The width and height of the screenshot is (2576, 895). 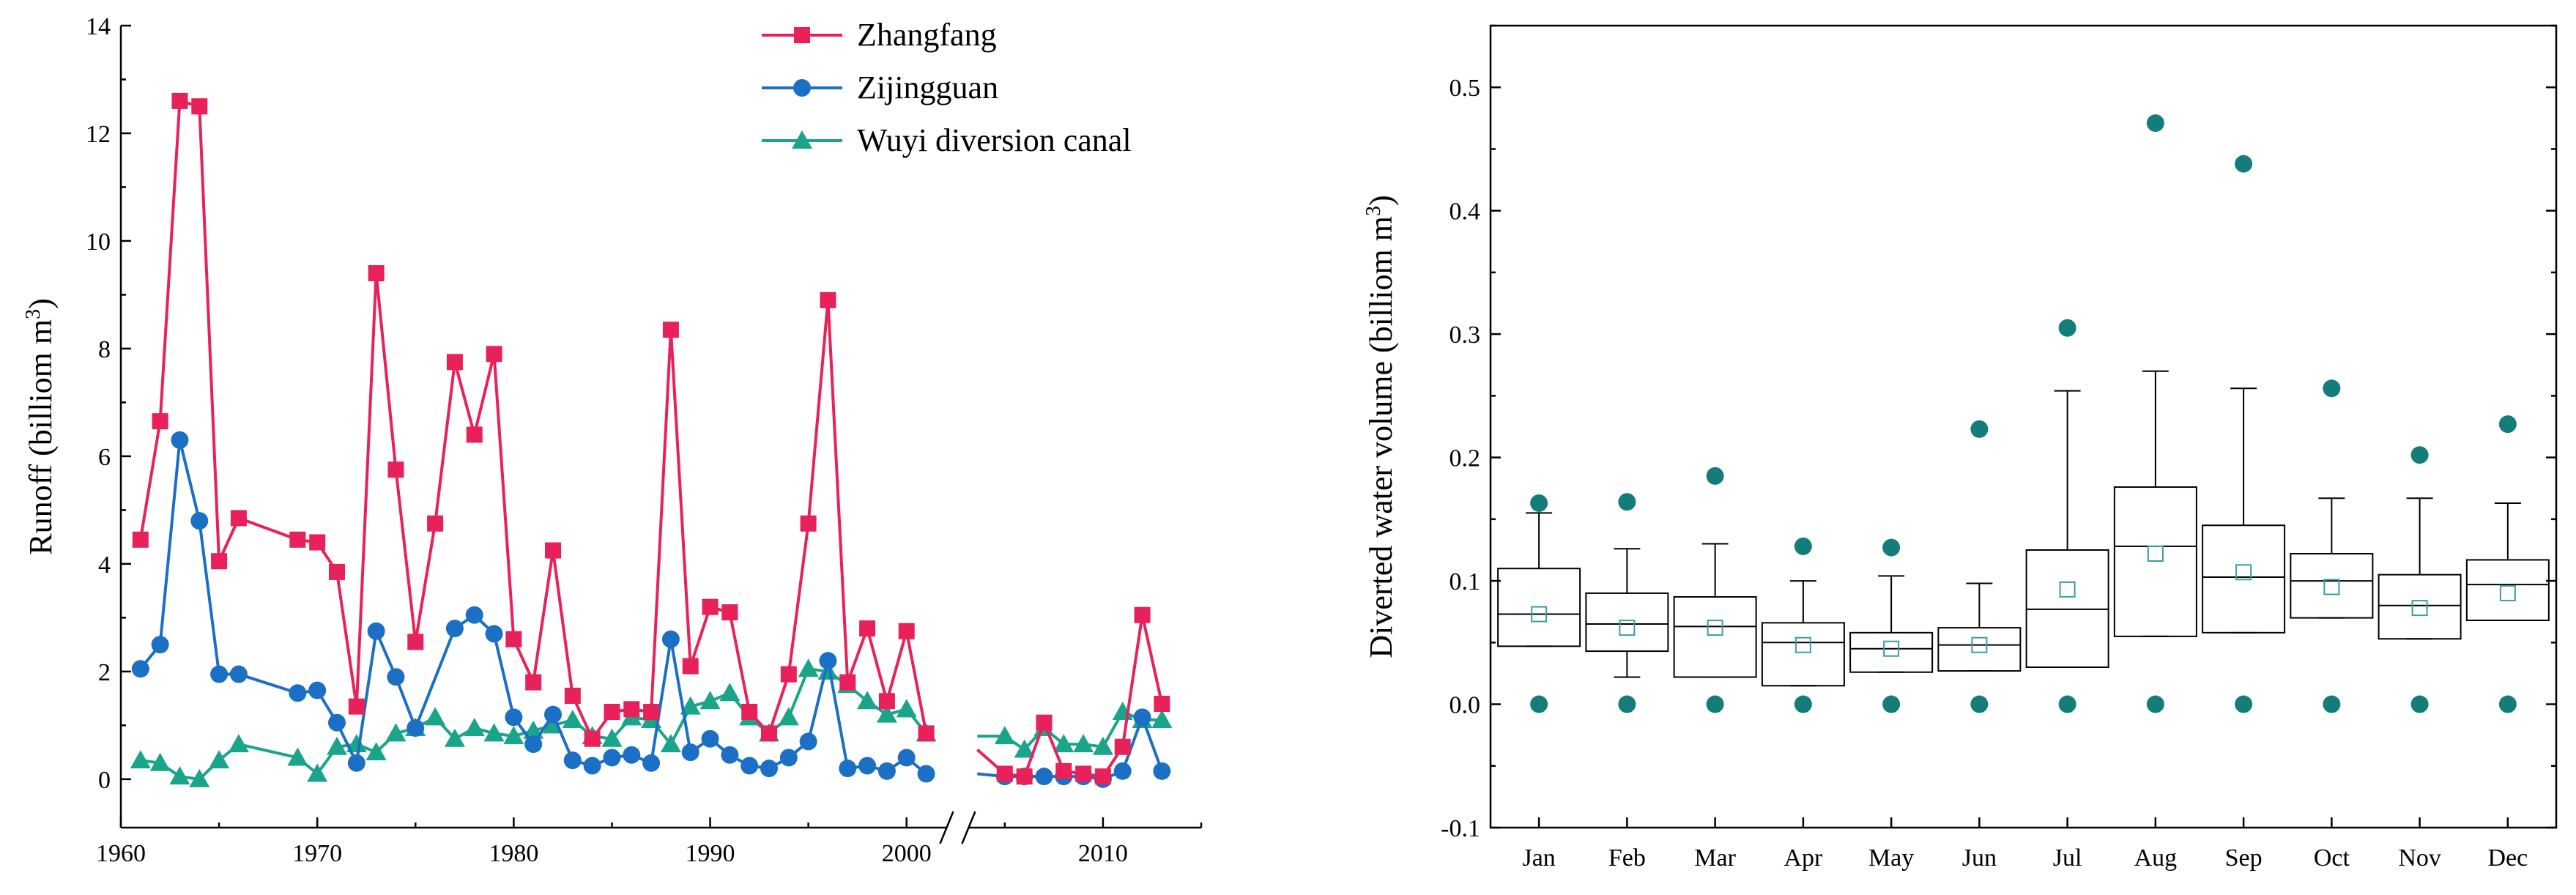 What do you see at coordinates (2420, 659) in the screenshot?
I see `box-nov: Nov` at bounding box center [2420, 659].